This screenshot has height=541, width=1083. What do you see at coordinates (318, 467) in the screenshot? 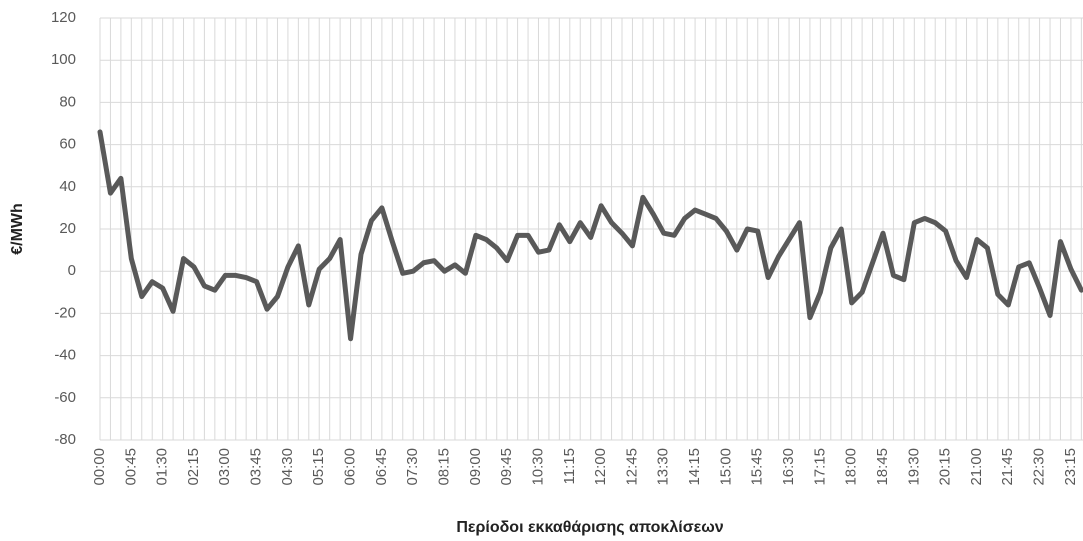
I see `x-tick-label: 05:15` at bounding box center [318, 467].